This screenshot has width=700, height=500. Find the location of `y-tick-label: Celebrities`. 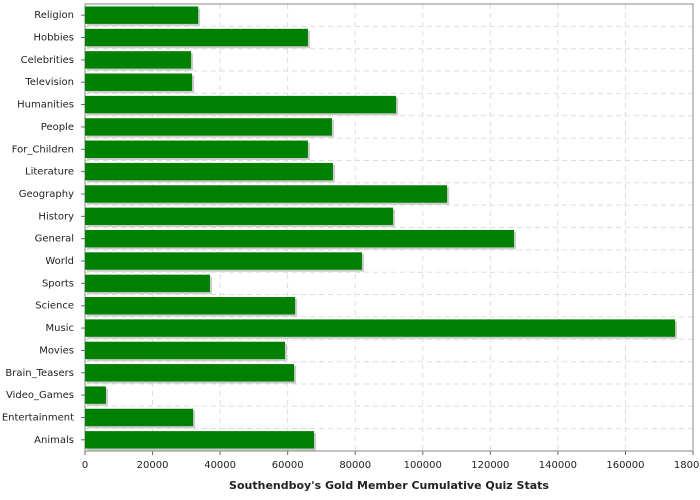

y-tick-label: Celebrities is located at coordinates (47, 60).